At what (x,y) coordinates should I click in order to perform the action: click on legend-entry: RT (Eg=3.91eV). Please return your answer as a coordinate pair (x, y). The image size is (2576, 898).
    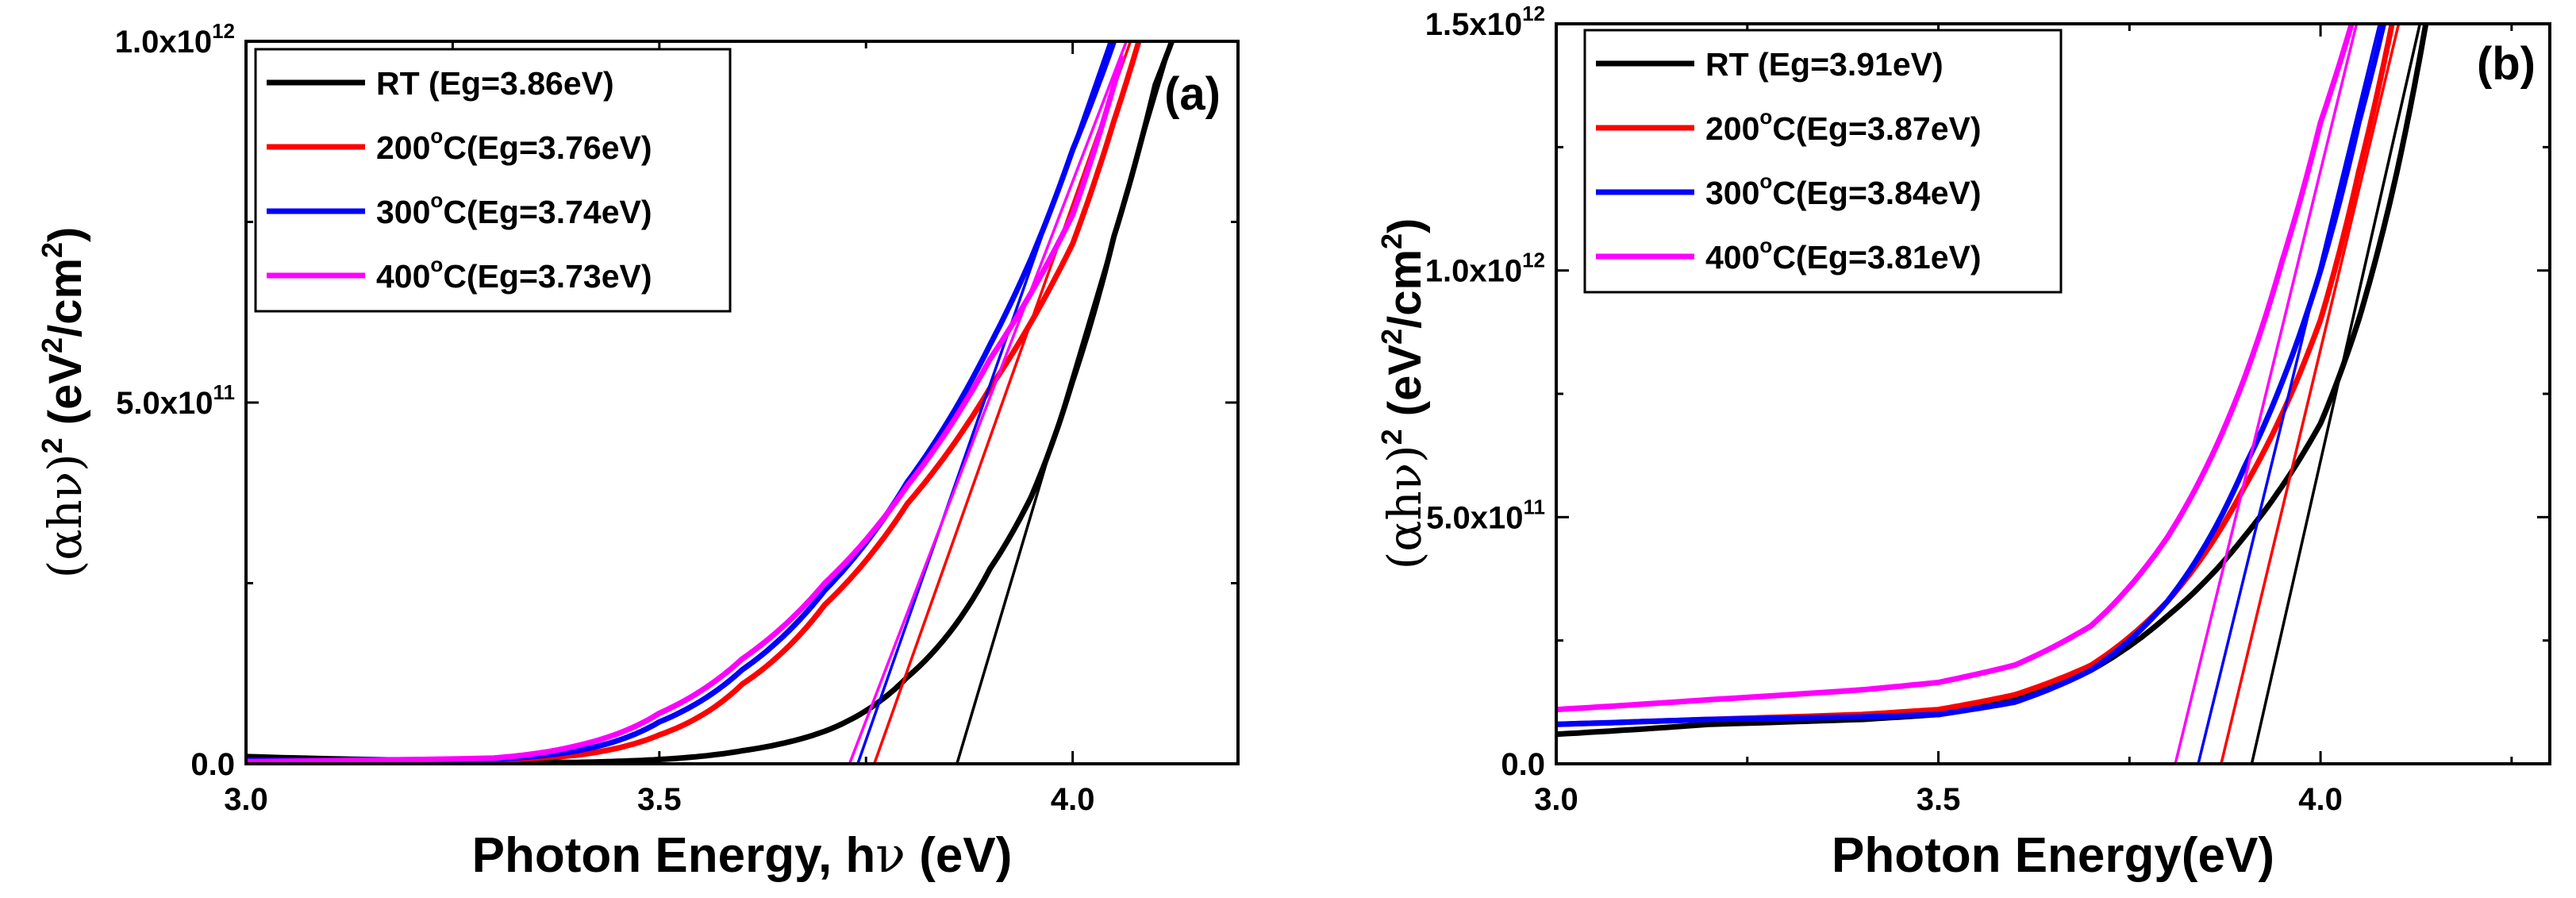
    Looking at the image, I should click on (1824, 64).